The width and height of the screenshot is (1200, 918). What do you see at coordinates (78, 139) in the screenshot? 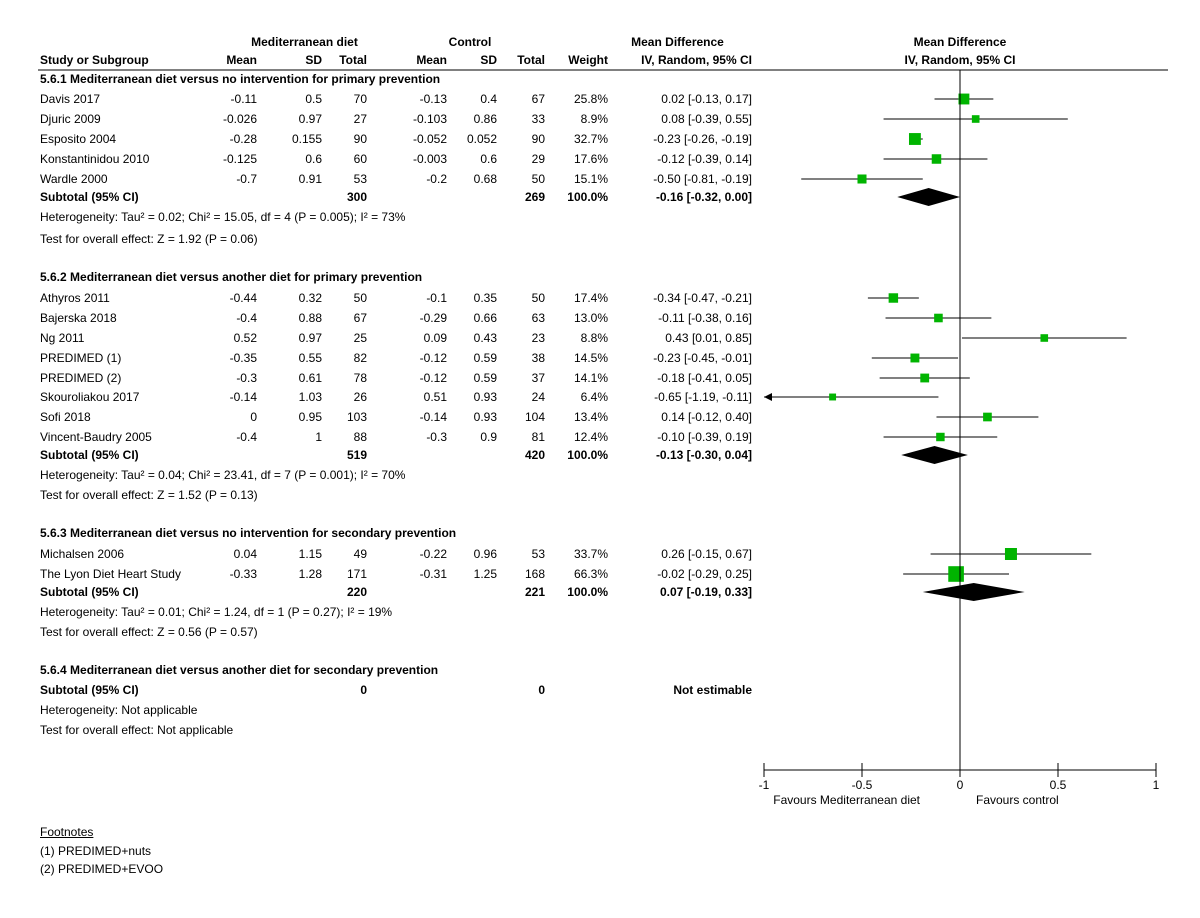
I see `study-name: Esposito 2004` at bounding box center [78, 139].